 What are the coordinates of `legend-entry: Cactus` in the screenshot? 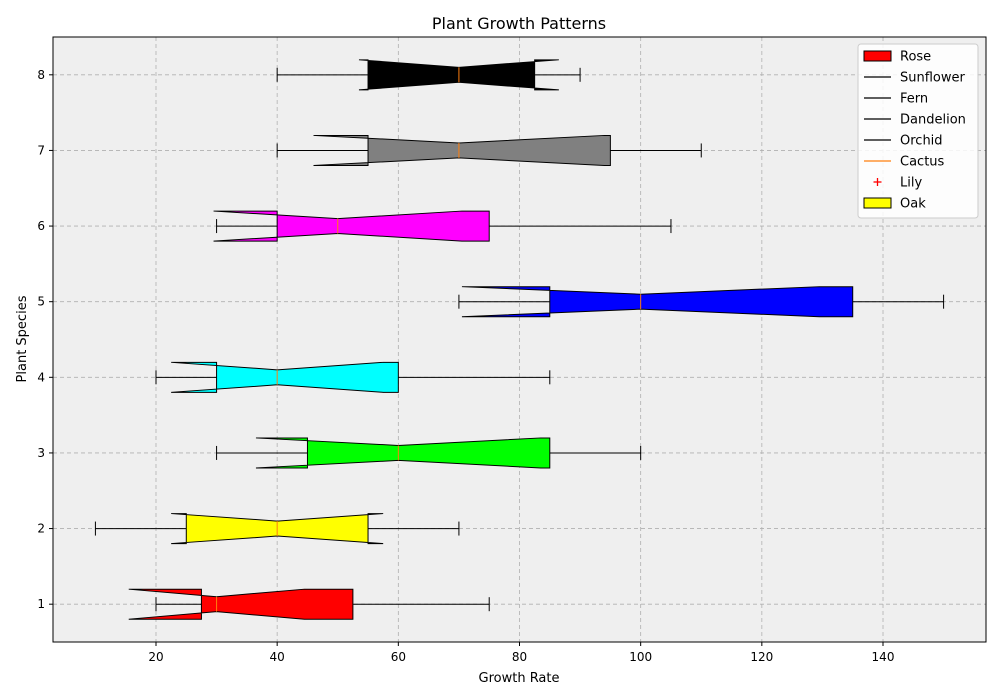 It's located at (904, 162).